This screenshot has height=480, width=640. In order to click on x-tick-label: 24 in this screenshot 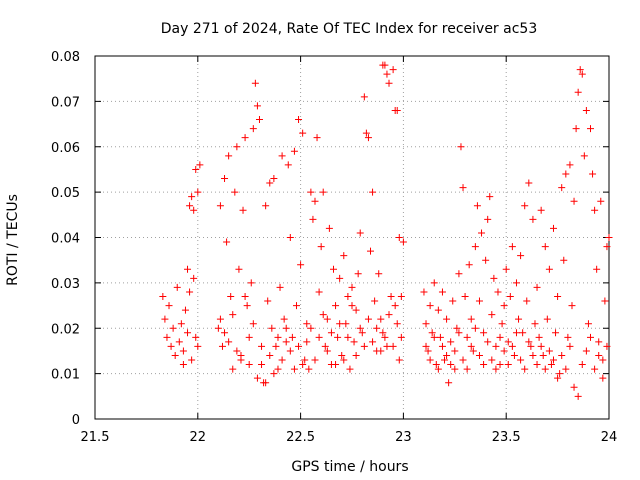, I will do `click(609, 437)`.